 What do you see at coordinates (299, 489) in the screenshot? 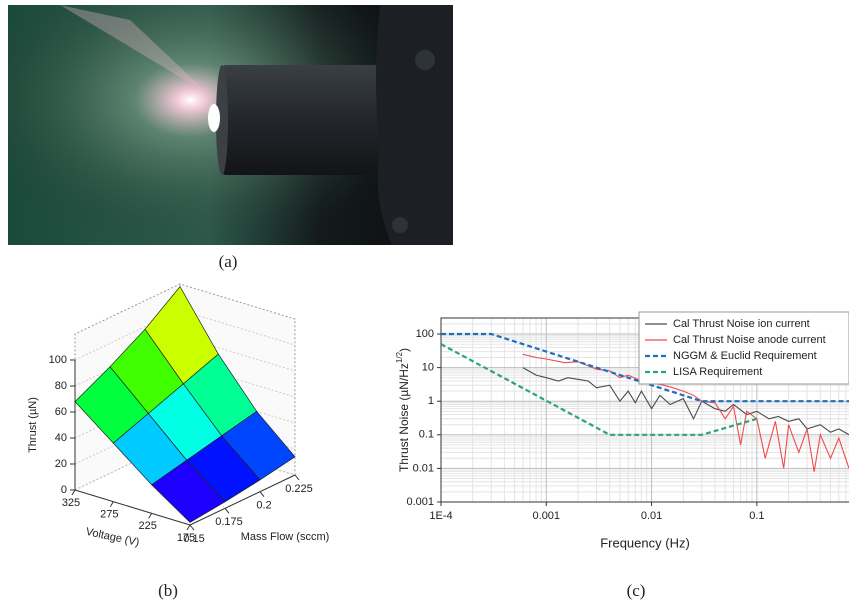
I see `y-tick-label: 0.225` at bounding box center [299, 489].